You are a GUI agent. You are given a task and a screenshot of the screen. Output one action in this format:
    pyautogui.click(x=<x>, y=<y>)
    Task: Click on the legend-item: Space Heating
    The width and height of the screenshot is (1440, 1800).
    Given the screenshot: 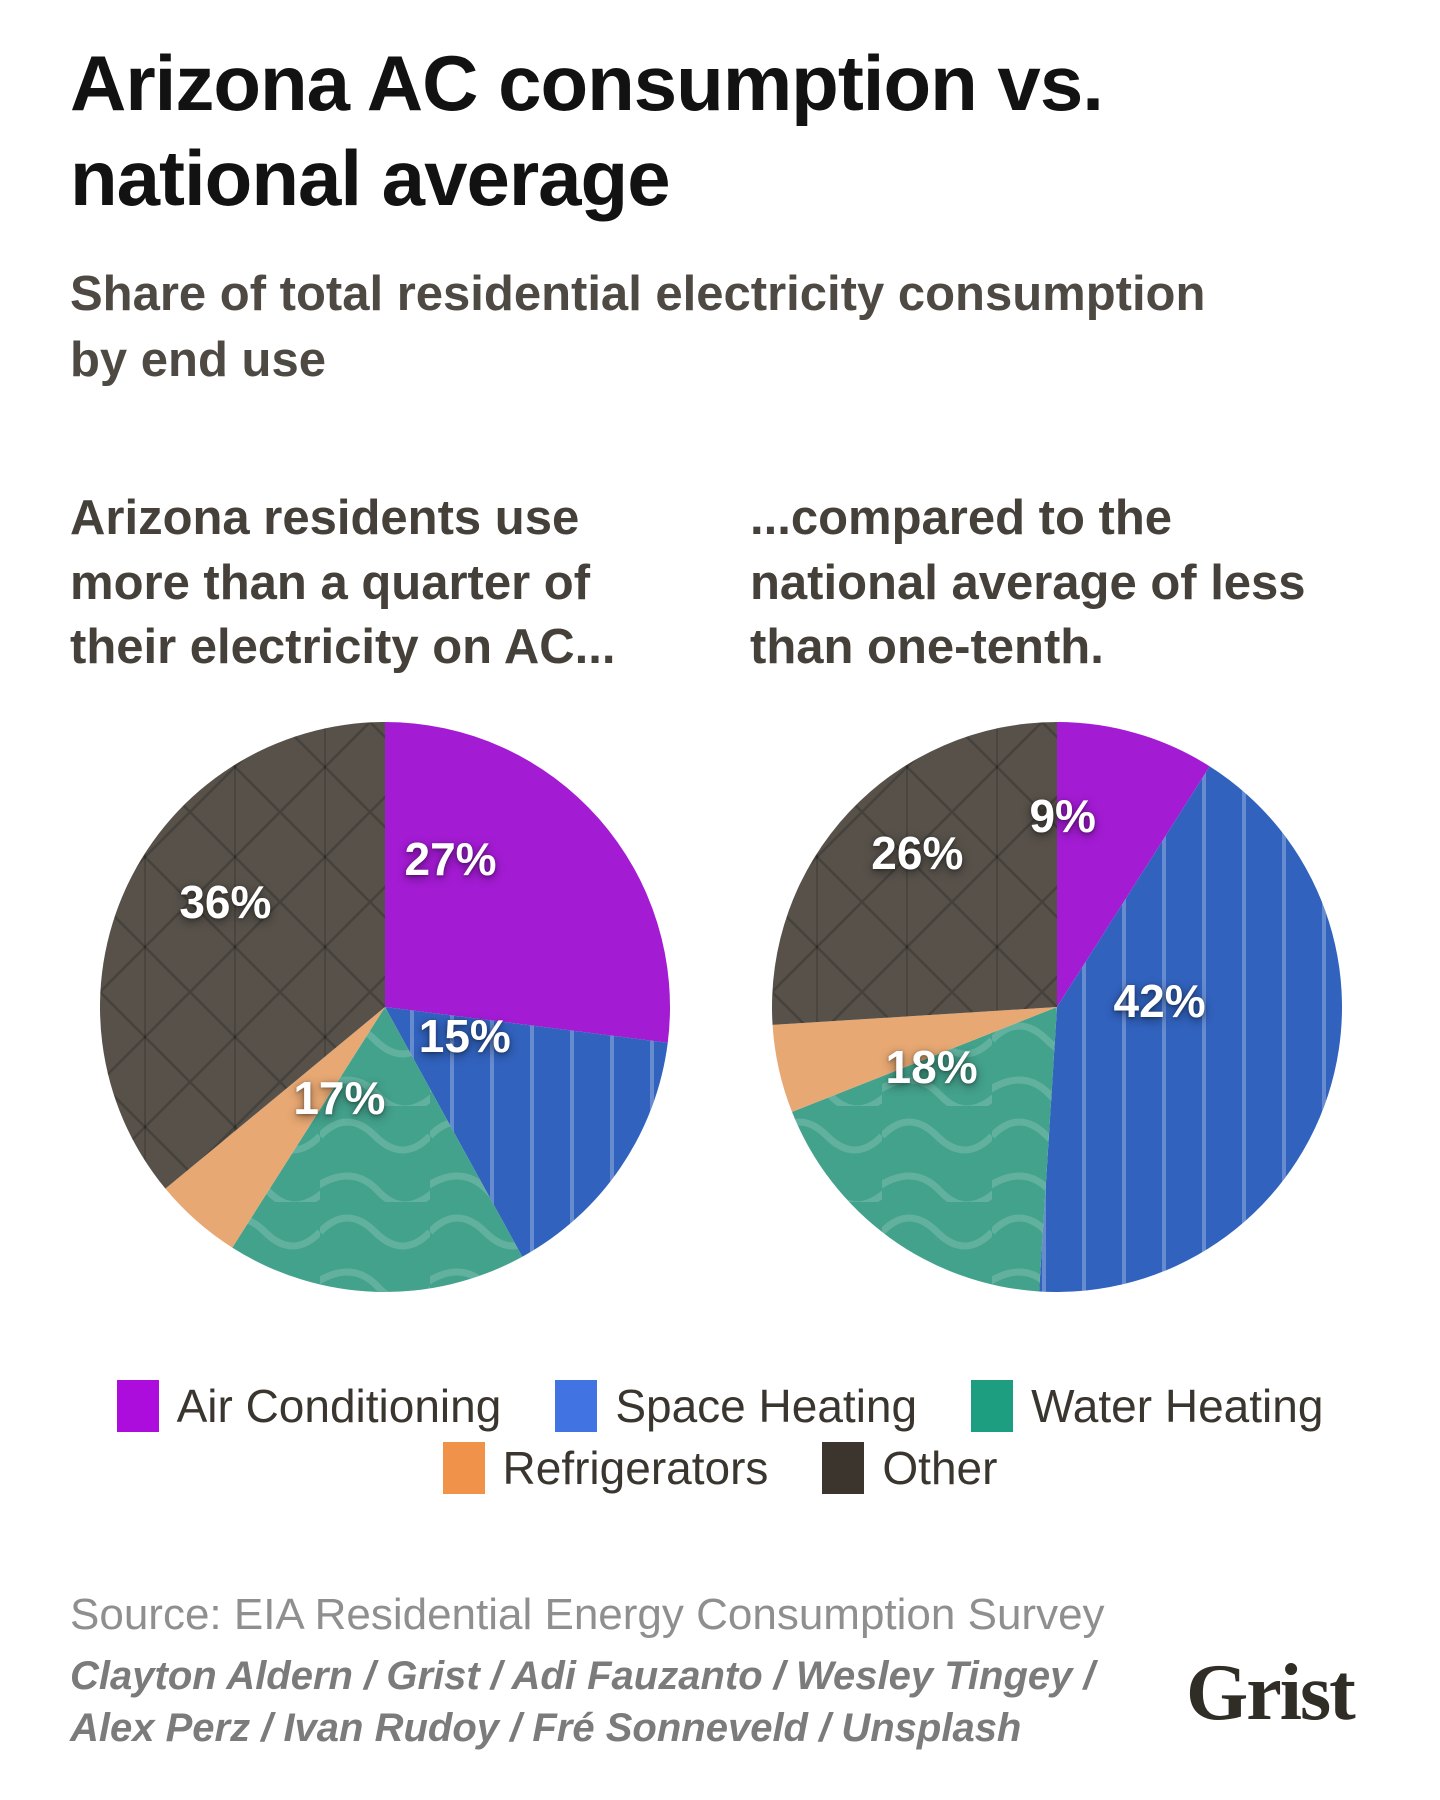 What is the action you would take?
    pyautogui.click(x=736, y=1406)
    